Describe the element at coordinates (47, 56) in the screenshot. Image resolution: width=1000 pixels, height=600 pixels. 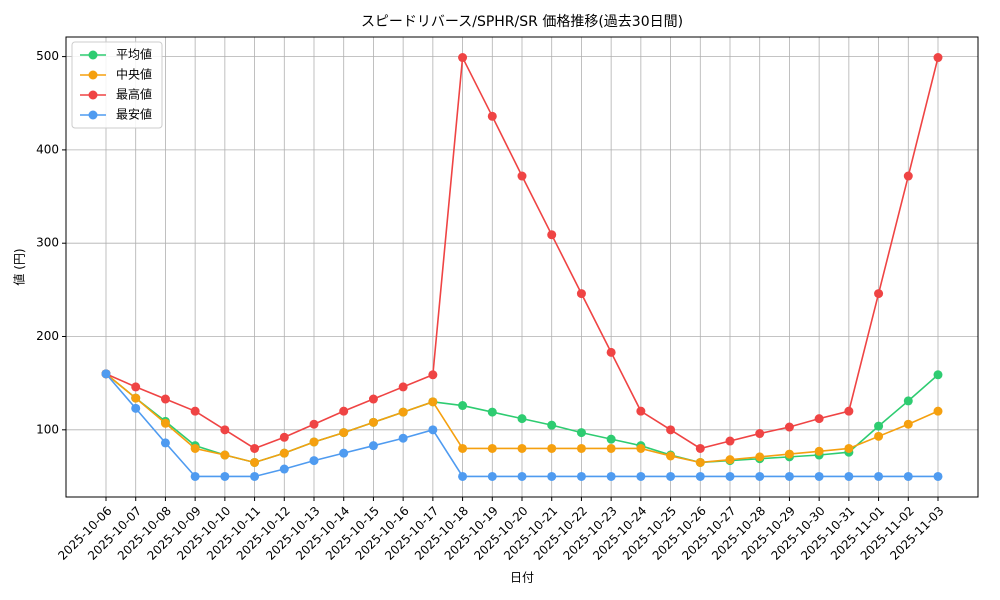
I see `y-tick-label: 500` at that location.